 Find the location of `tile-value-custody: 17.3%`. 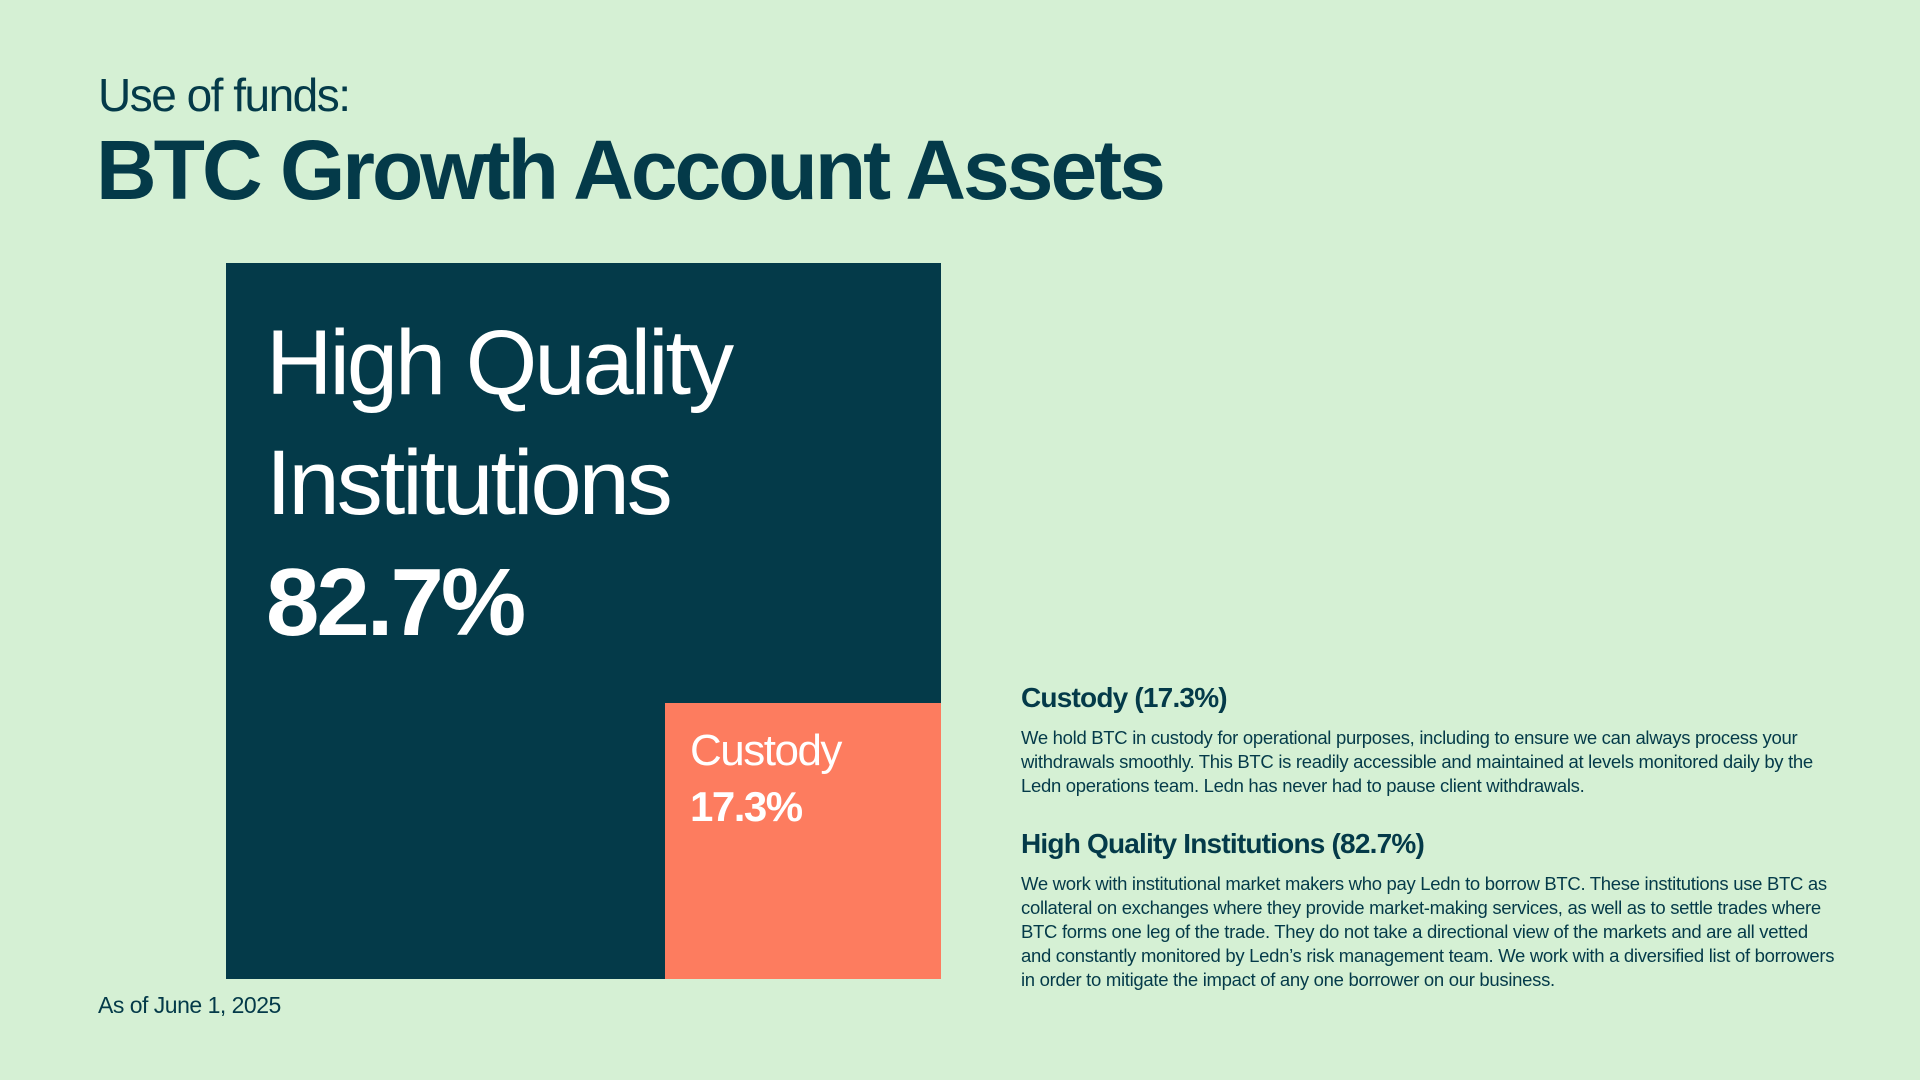

tile-value-custody: 17.3% is located at coordinates (746, 806).